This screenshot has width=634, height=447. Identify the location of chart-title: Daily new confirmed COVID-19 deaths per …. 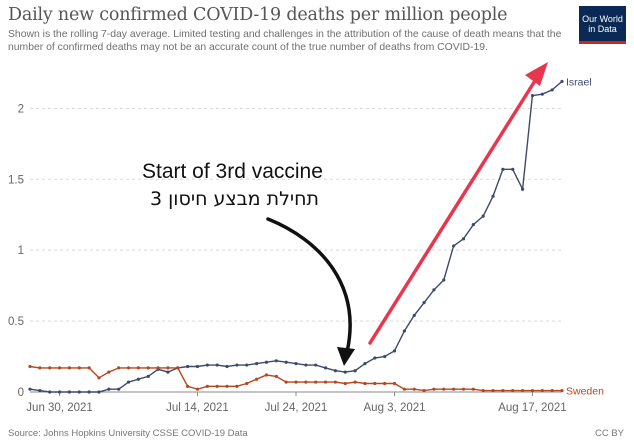
(258, 15).